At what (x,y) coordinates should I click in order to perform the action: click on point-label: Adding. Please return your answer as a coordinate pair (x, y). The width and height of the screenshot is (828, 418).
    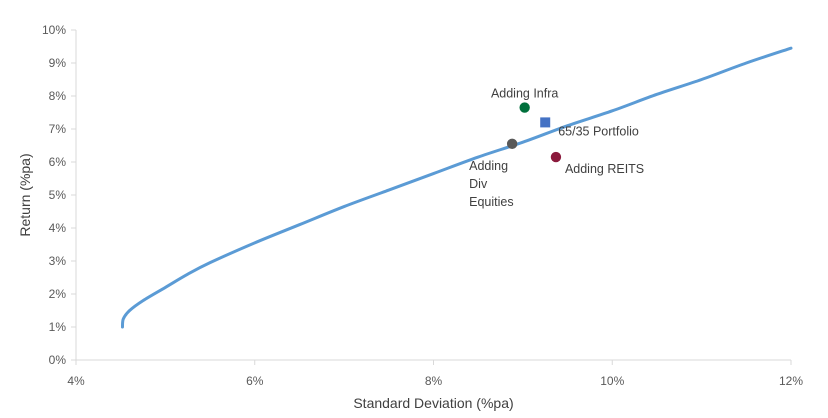
    Looking at the image, I should click on (488, 166).